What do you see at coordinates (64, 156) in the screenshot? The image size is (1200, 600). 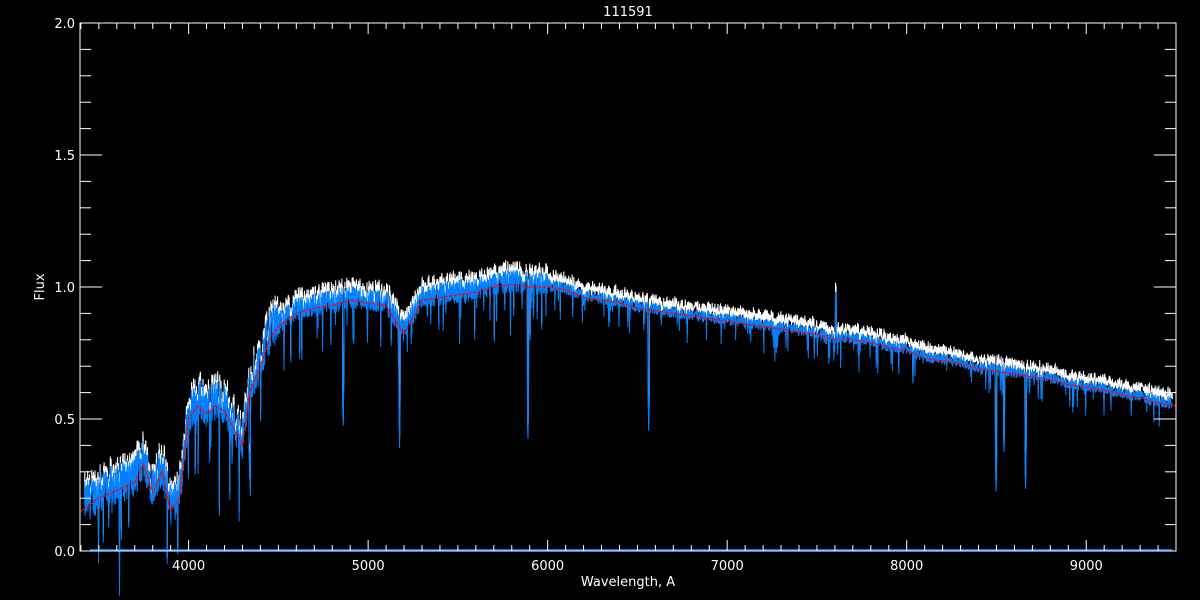 I see `y-tick-label: 1.5` at bounding box center [64, 156].